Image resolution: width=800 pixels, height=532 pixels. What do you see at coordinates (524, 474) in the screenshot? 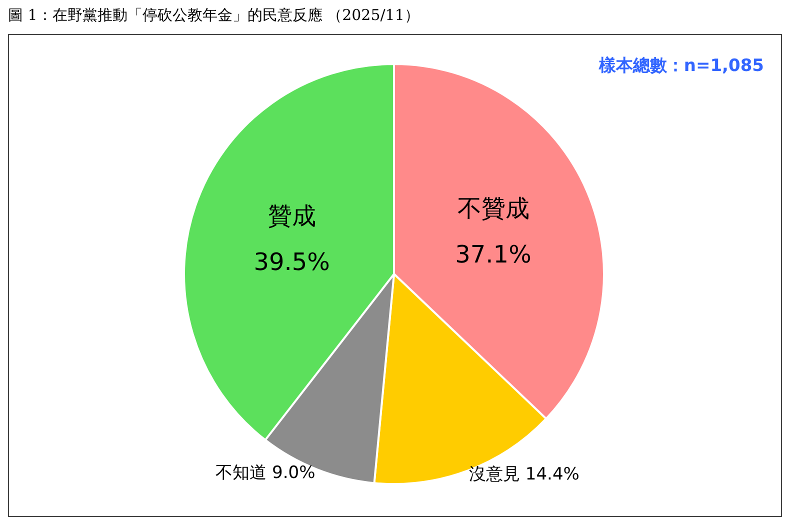
I see `slice-label: 沒意見 14.4%` at bounding box center [524, 474].